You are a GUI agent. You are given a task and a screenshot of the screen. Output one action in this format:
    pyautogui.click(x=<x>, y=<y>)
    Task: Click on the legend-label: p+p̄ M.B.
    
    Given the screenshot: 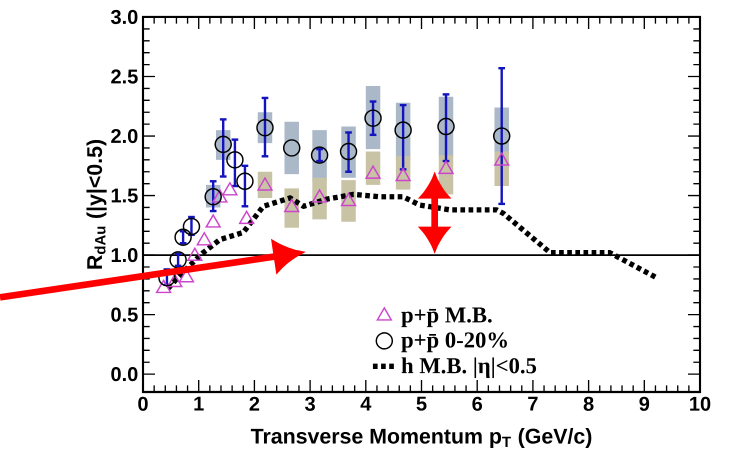 What is the action you would take?
    pyautogui.click(x=446, y=318)
    